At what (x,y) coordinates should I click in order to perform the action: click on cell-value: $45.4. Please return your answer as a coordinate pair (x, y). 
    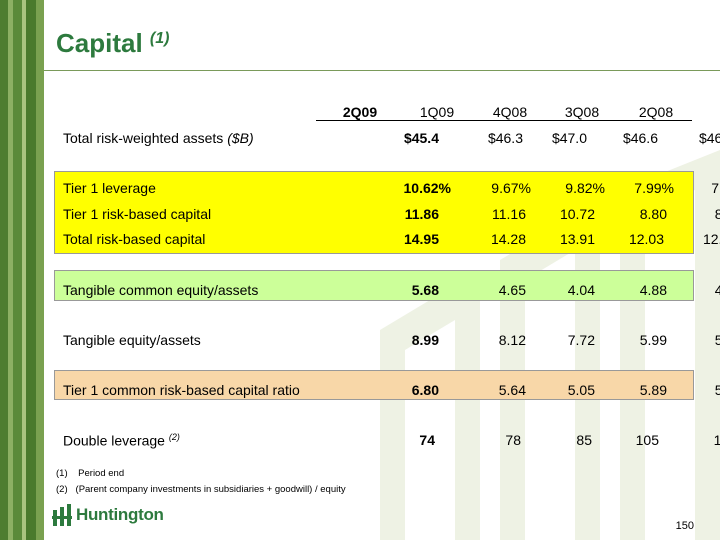
    Looking at the image, I should click on (421, 138).